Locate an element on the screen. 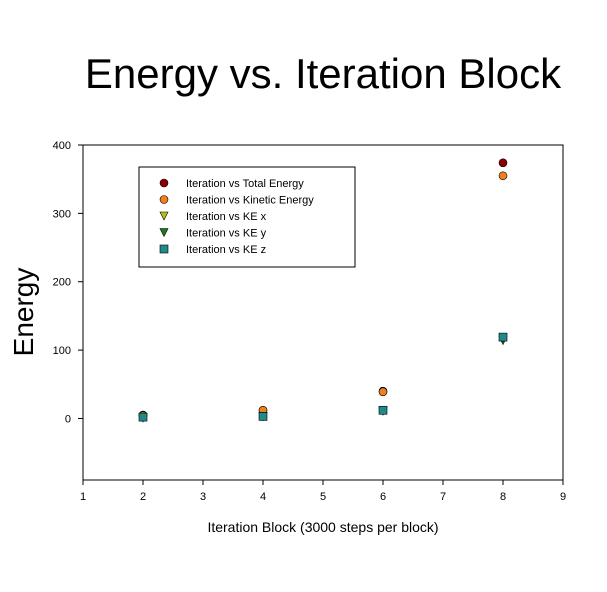 Image resolution: width=607 pixels, height=592 pixels. x-axis: 1 2 3 4 5 6 7 8 9 is located at coordinates (323, 491).